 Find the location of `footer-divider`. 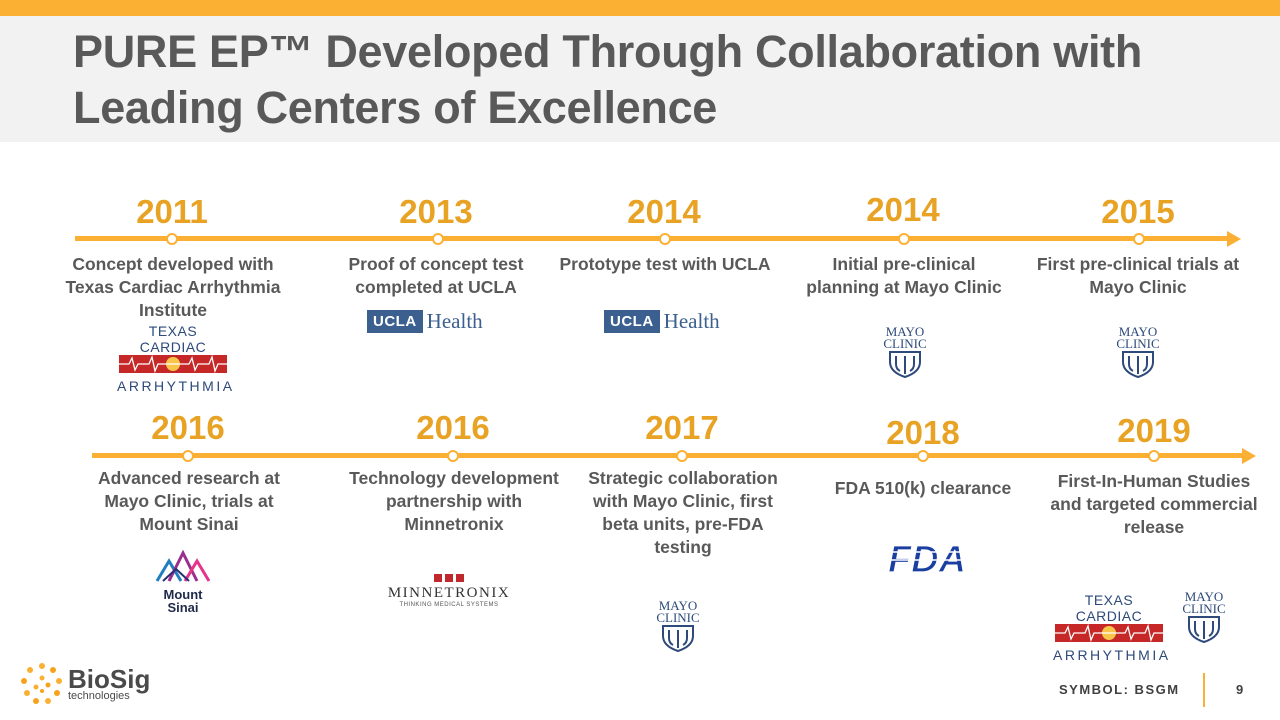

footer-divider is located at coordinates (1204, 690).